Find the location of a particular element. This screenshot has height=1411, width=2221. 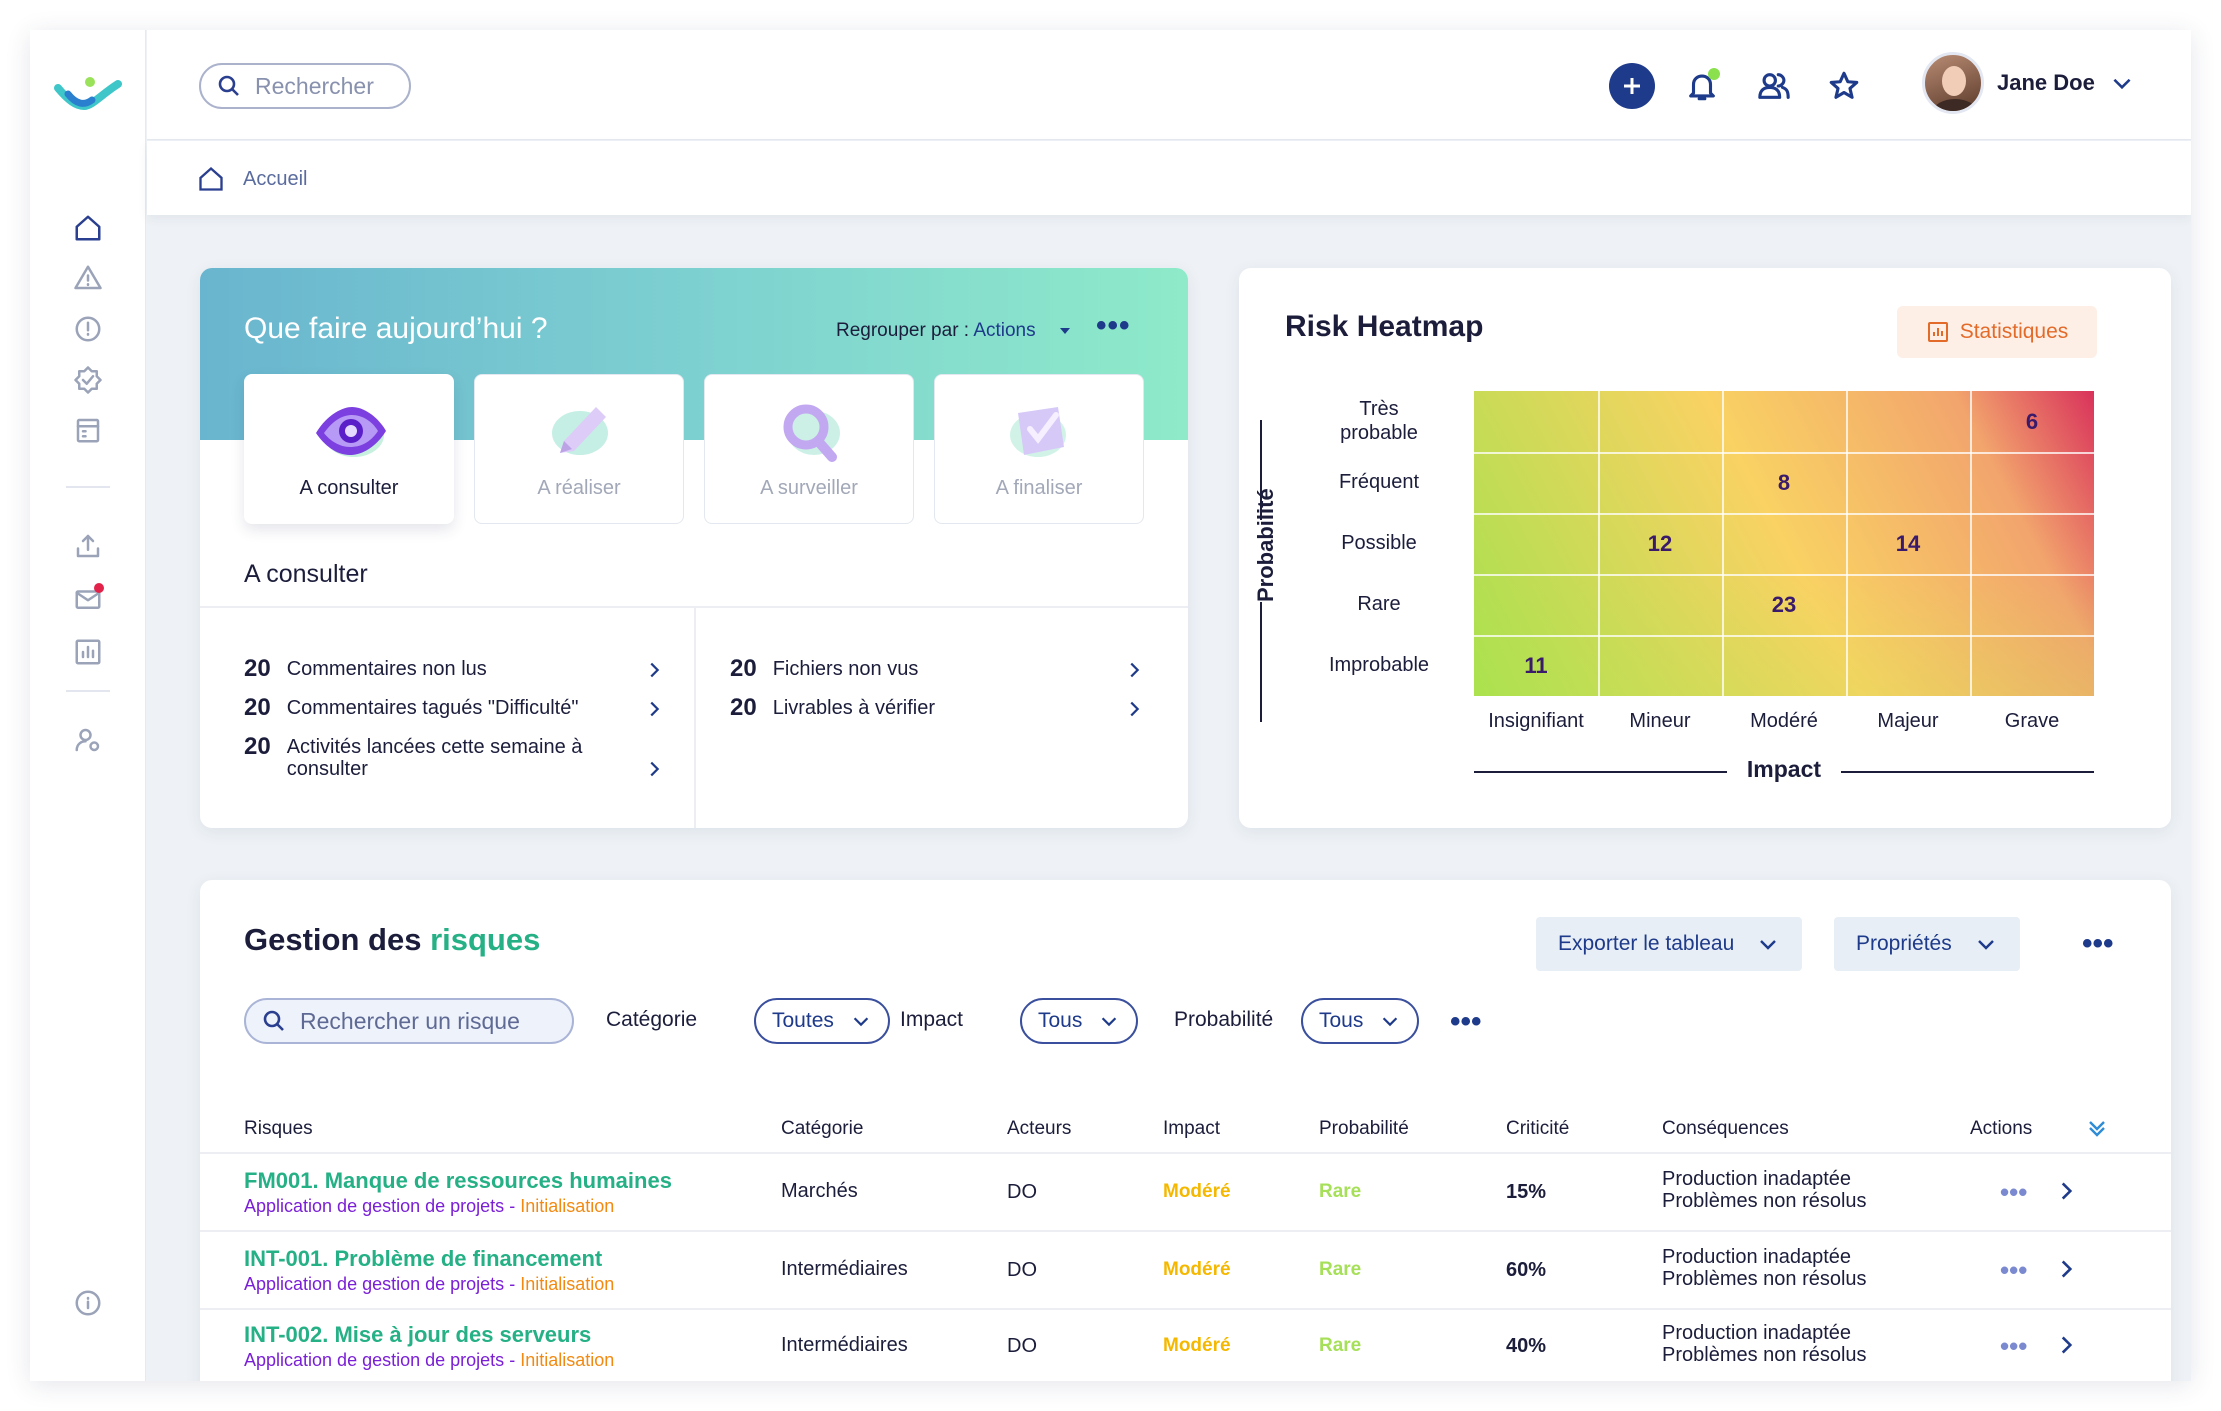

consequence-item: Production inadaptée is located at coordinates (1757, 1257).